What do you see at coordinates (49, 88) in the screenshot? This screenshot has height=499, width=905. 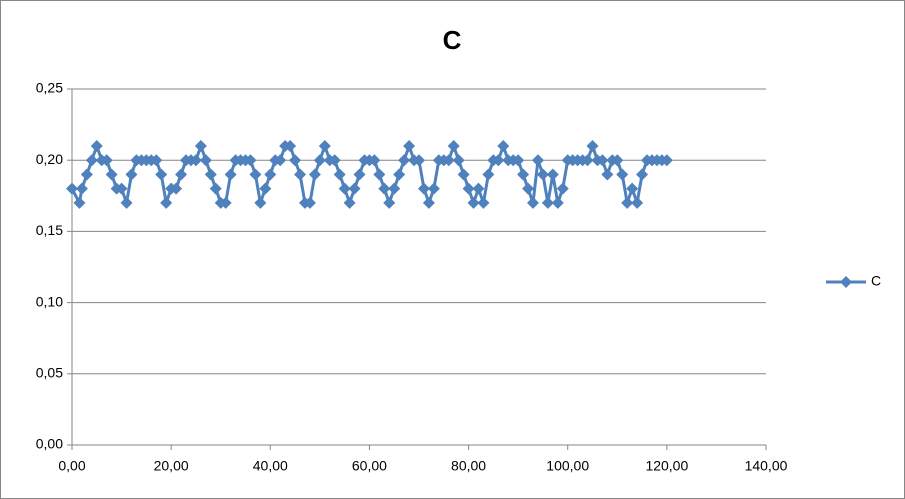 I see `y-tick-label: 0,25` at bounding box center [49, 88].